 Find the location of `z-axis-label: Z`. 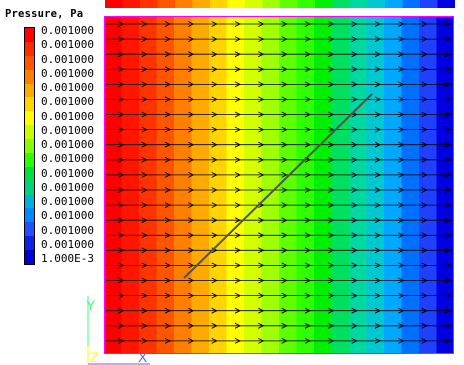

z-axis-label: Z is located at coordinates (94, 357).